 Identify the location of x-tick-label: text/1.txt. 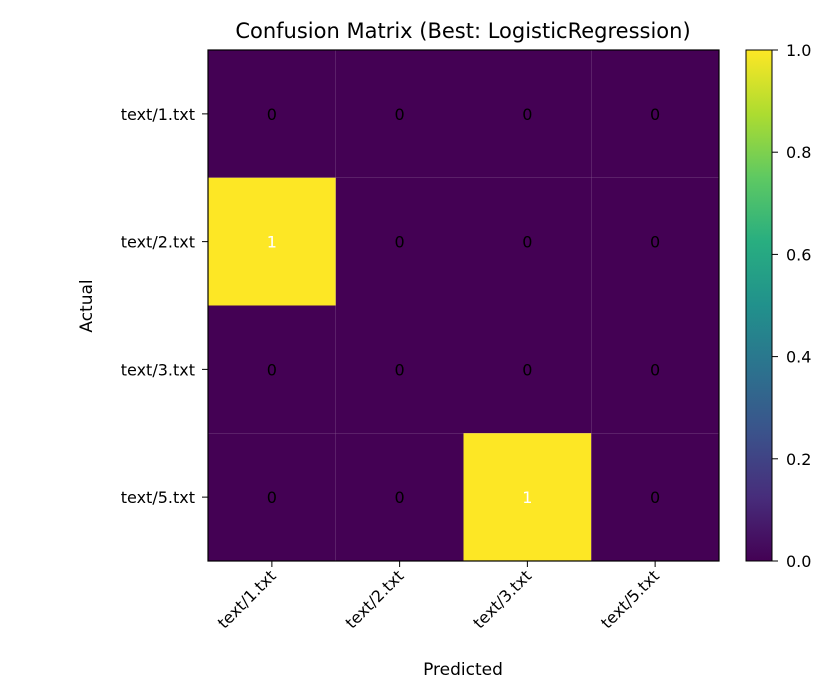
(247, 599).